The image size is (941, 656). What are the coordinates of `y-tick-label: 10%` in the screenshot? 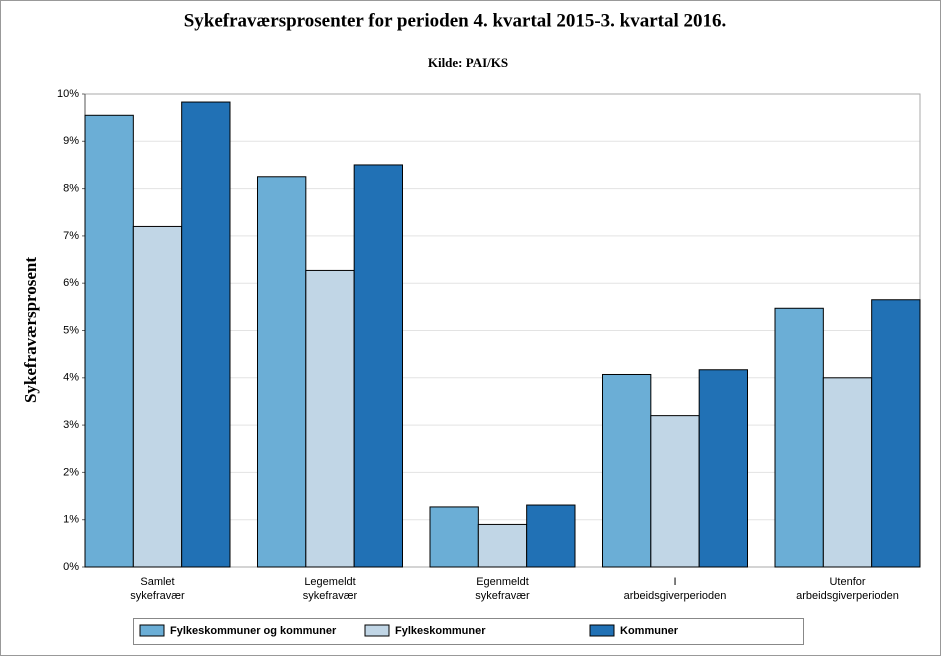 It's located at (68, 94).